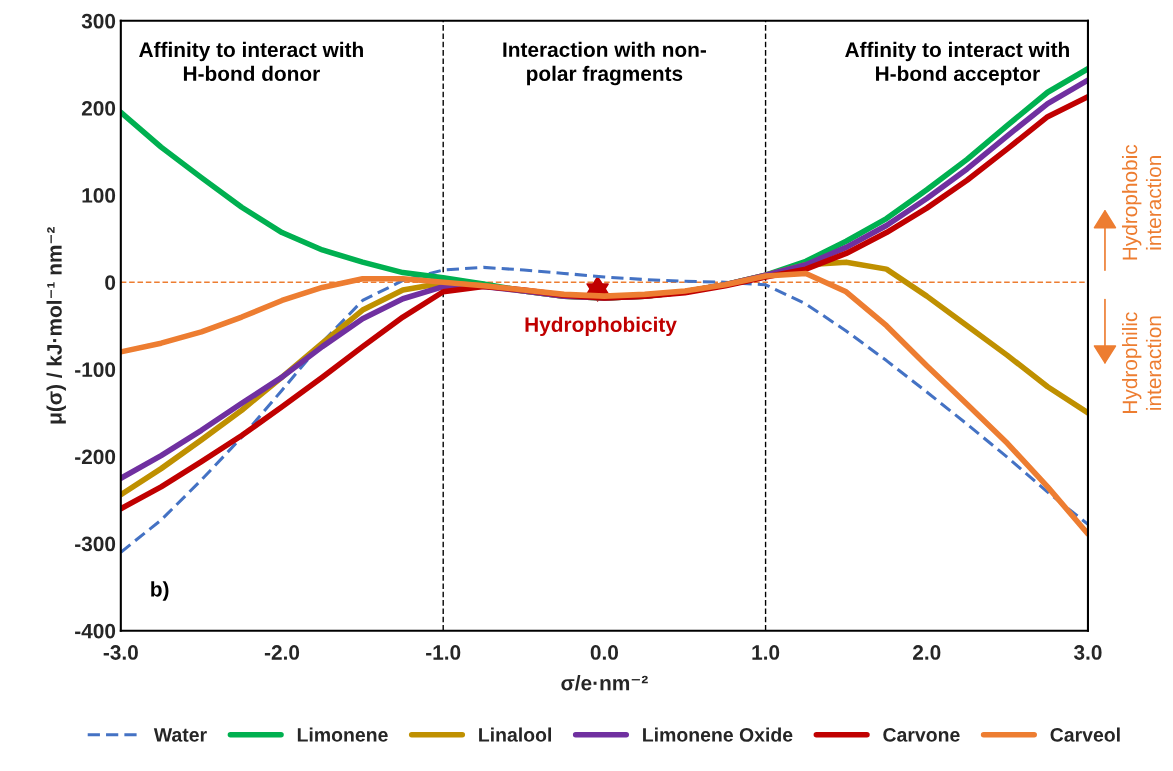  What do you see at coordinates (160, 591) in the screenshot?
I see `annotation: b)` at bounding box center [160, 591].